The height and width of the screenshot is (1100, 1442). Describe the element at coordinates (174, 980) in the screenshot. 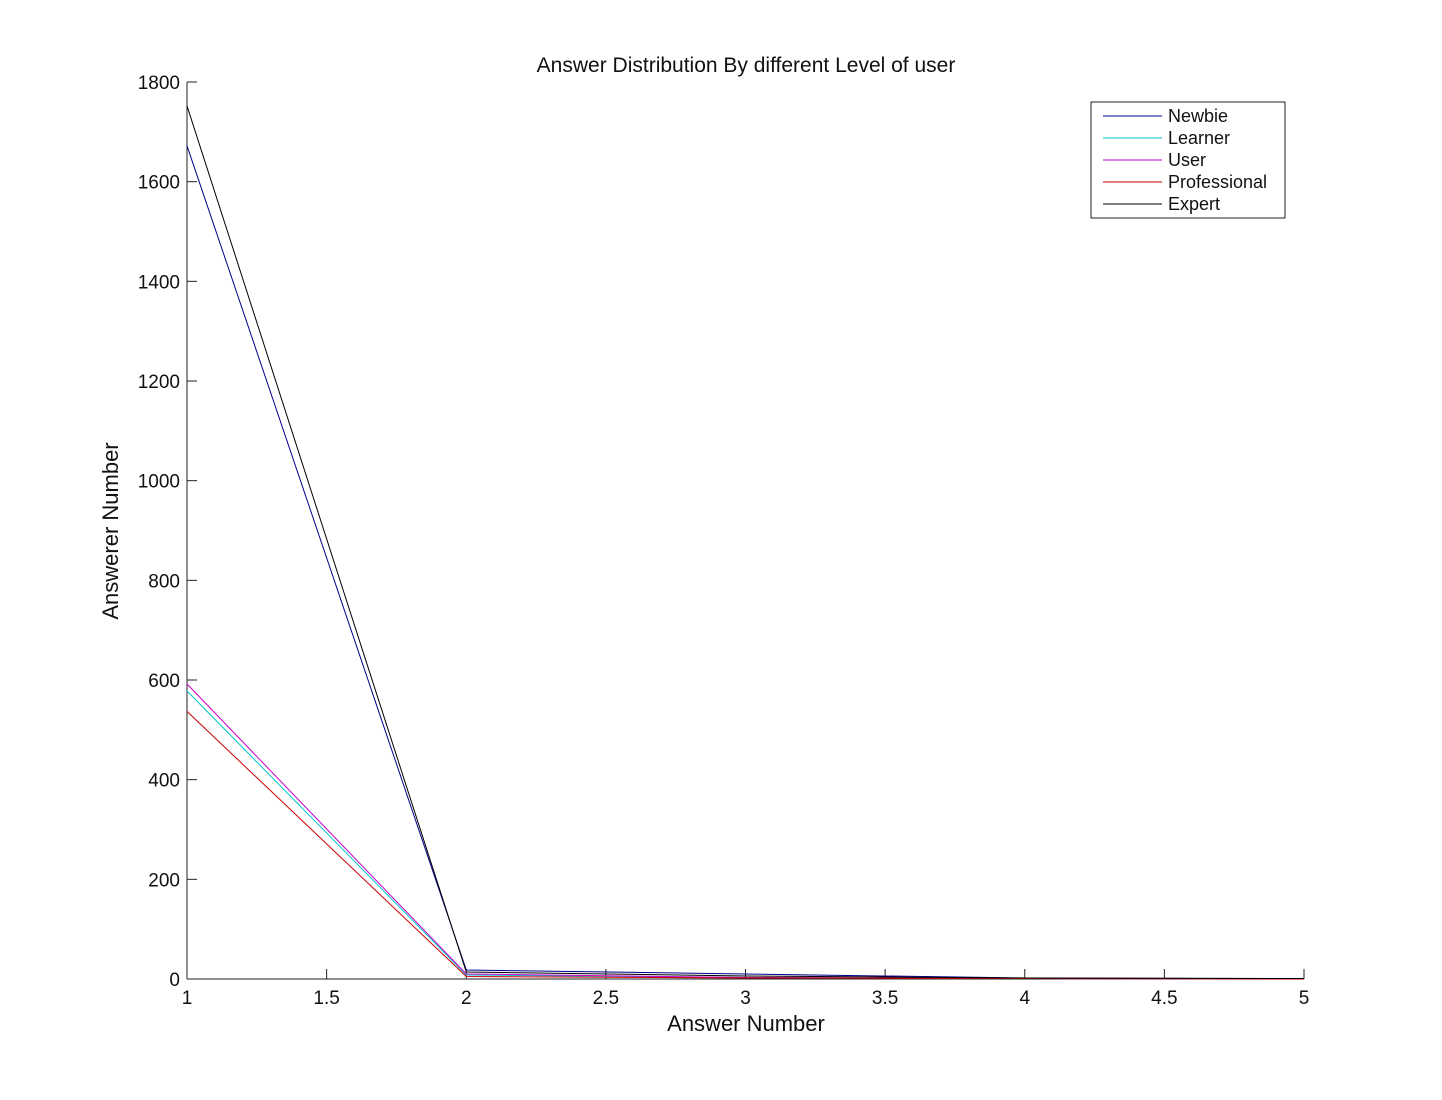

I see `y-tick-label: 0` at that location.